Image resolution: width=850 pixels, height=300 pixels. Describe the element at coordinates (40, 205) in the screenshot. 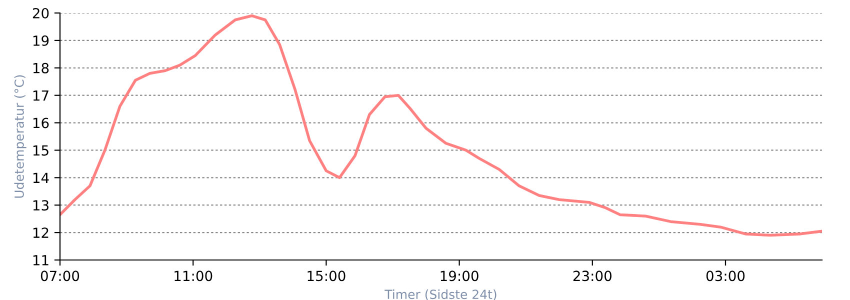

I see `y-tick-label: 13` at that location.